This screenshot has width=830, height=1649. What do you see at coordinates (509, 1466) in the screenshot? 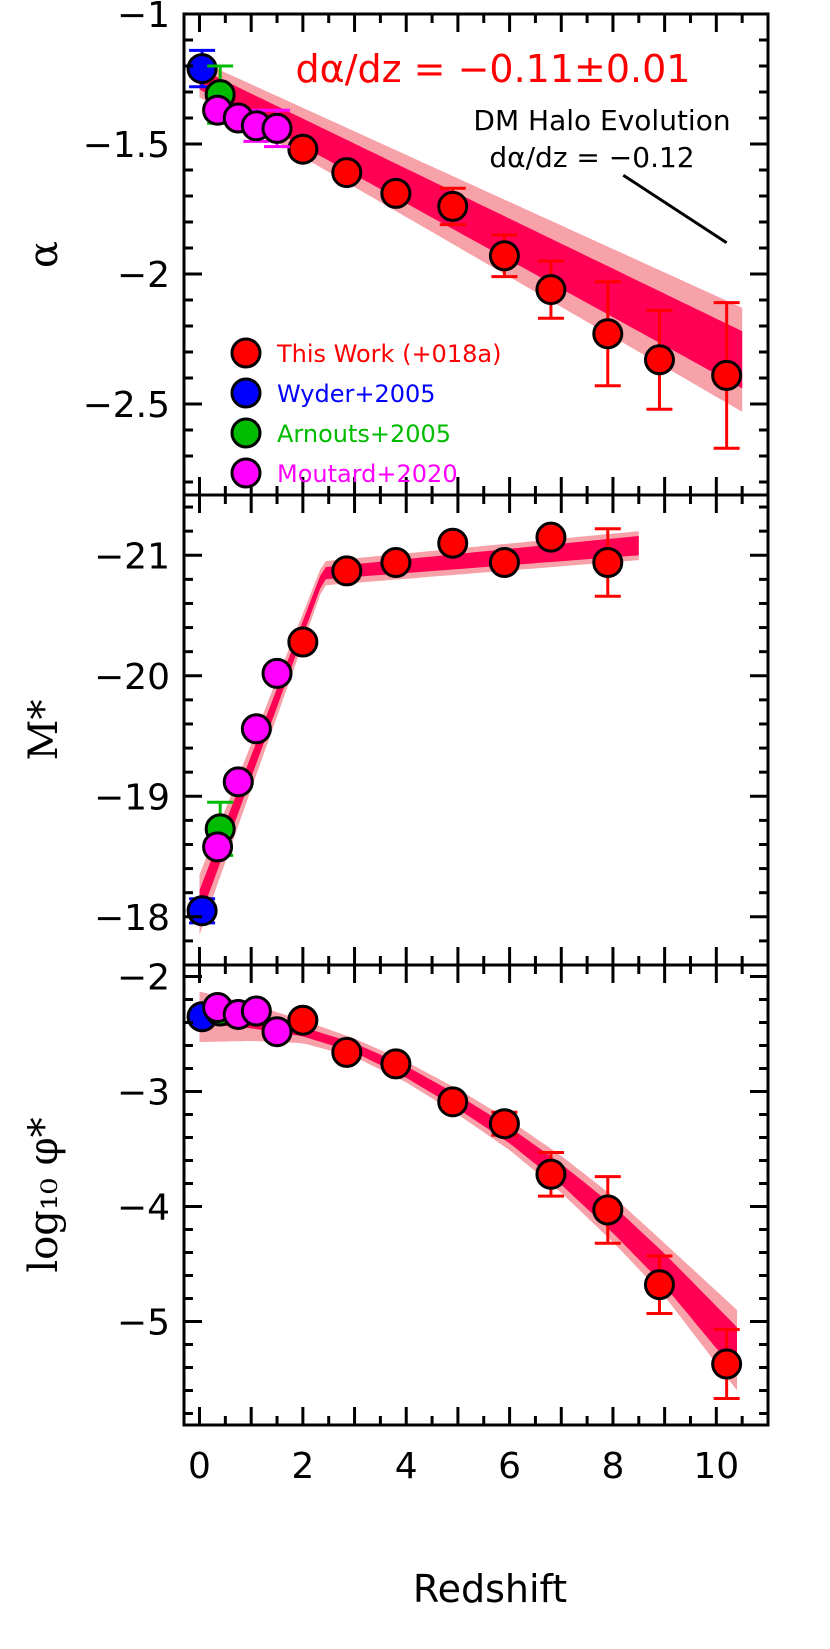
I see `x-tick-label: 6` at bounding box center [509, 1466].